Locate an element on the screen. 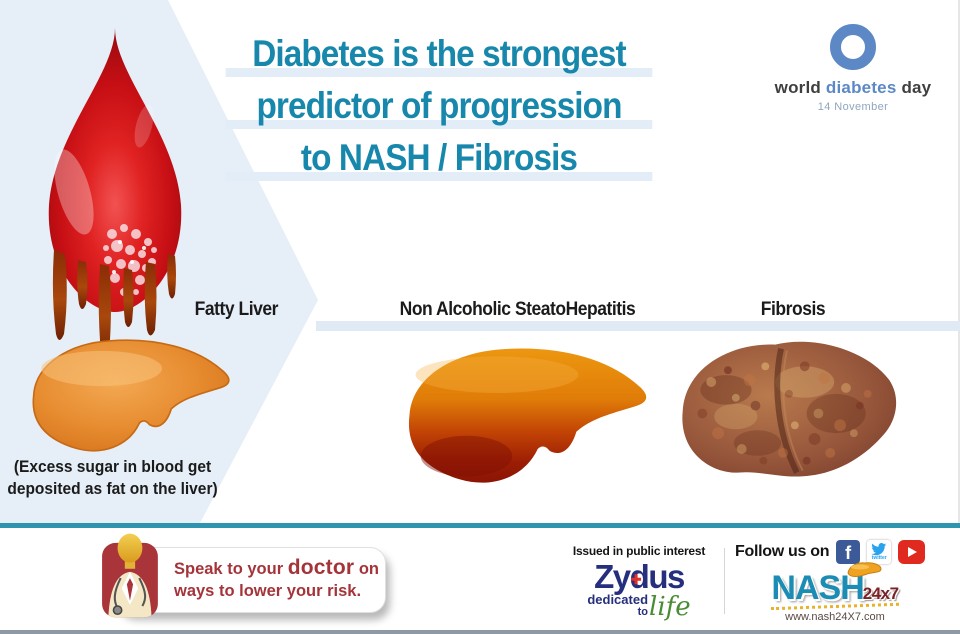 The image size is (960, 634). title-line-2: predictor of progression is located at coordinates (438, 106).